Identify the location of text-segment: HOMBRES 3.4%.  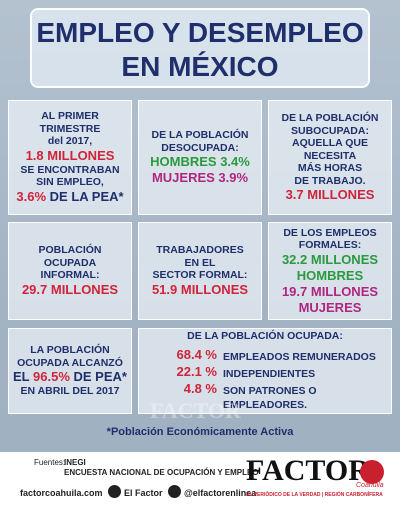
(200, 161).